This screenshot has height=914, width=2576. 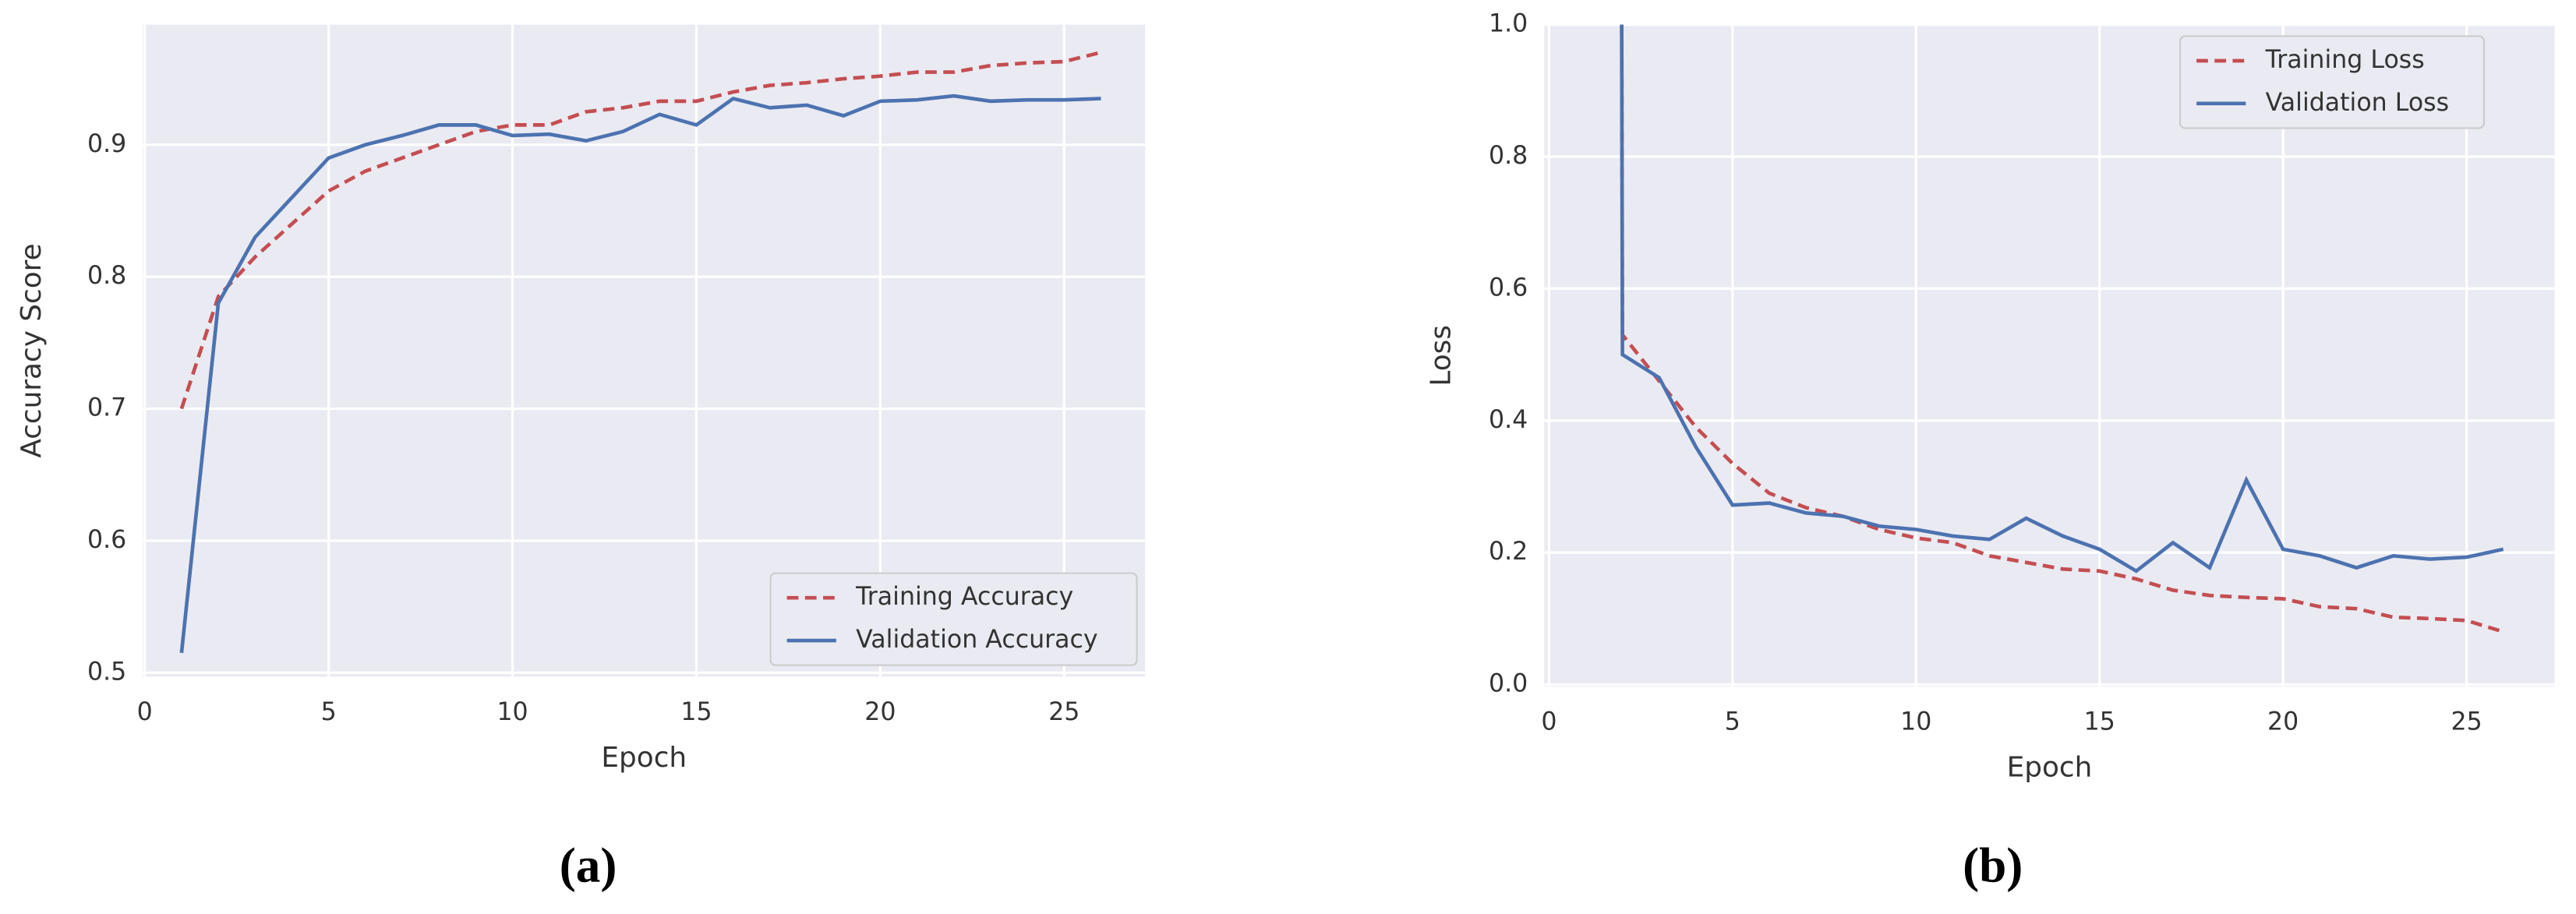 What do you see at coordinates (1508, 420) in the screenshot?
I see `y-tick-label: 0.4` at bounding box center [1508, 420].